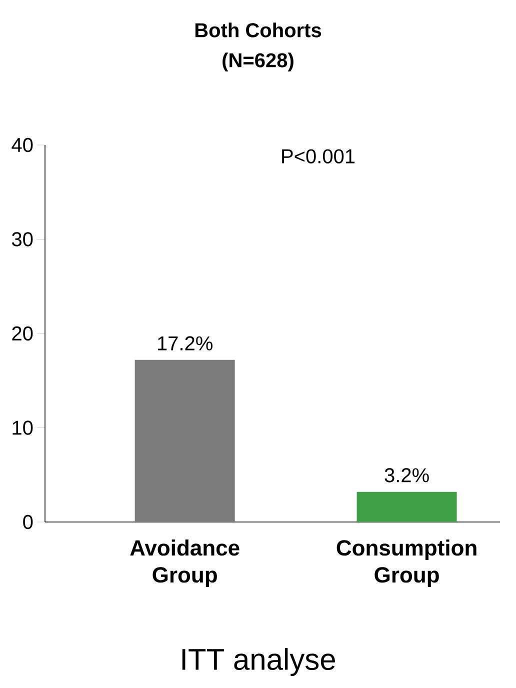 Image resolution: width=516 pixels, height=688 pixels. Describe the element at coordinates (22, 427) in the screenshot. I see `y-tick-label: 10` at that location.